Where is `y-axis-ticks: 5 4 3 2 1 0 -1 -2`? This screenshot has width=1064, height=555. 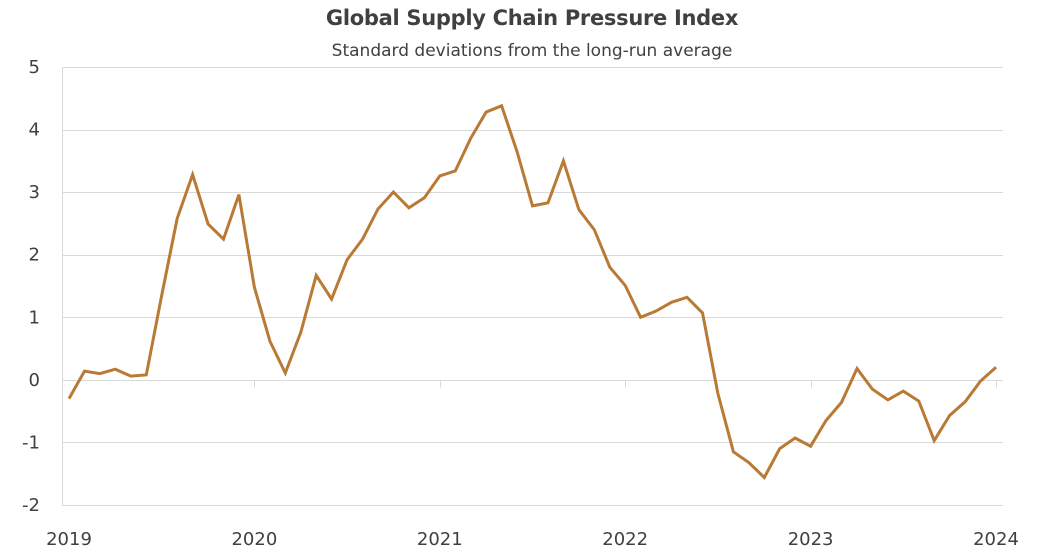
y-axis-ticks: 5 4 3 2 1 0 -1 -2 is located at coordinates (31, 286).